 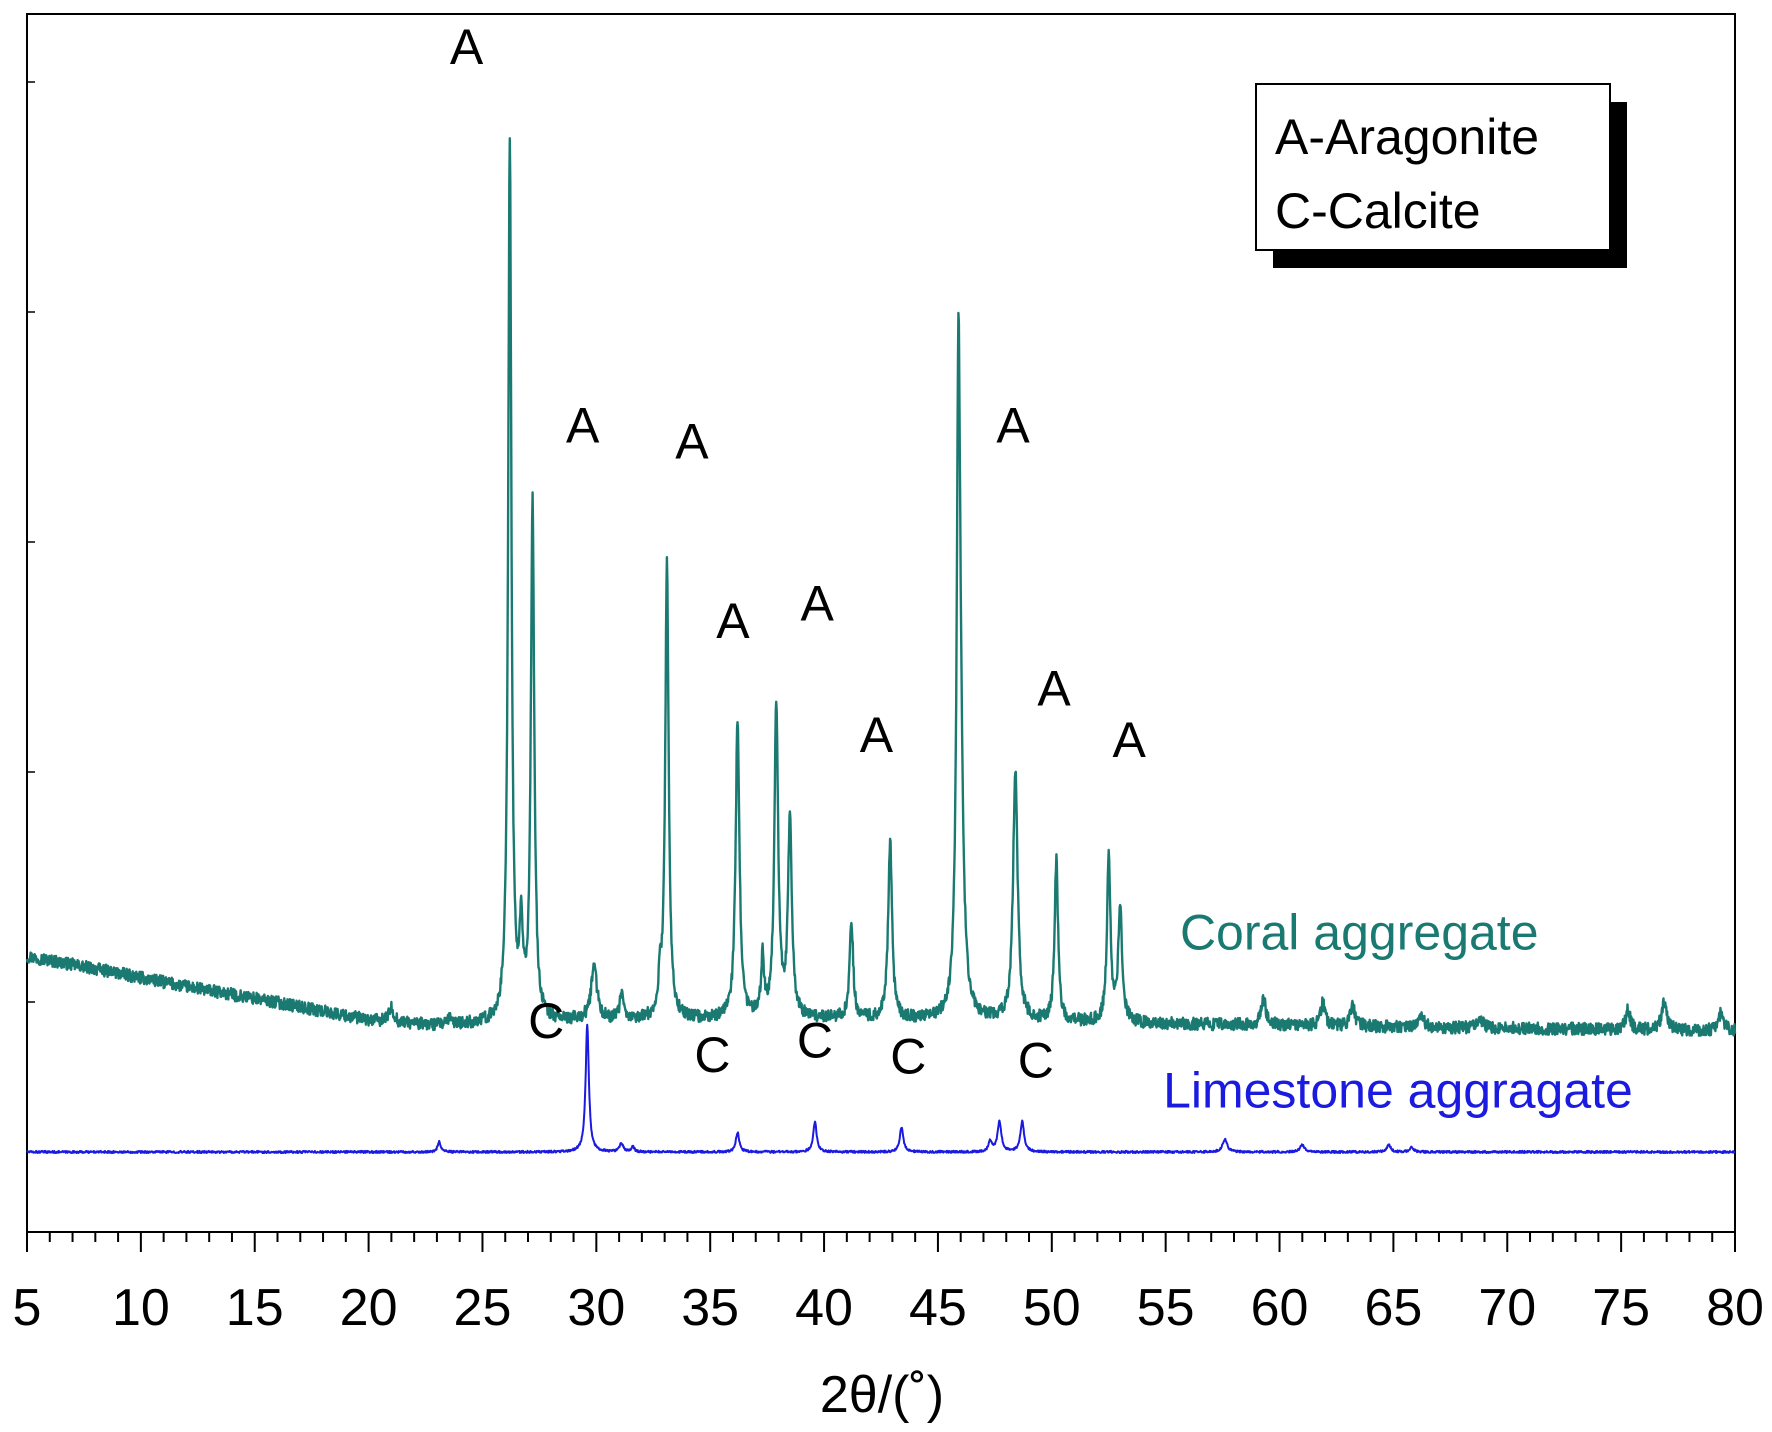 I want to click on x-tick-label: 25, so click(x=483, y=1308).